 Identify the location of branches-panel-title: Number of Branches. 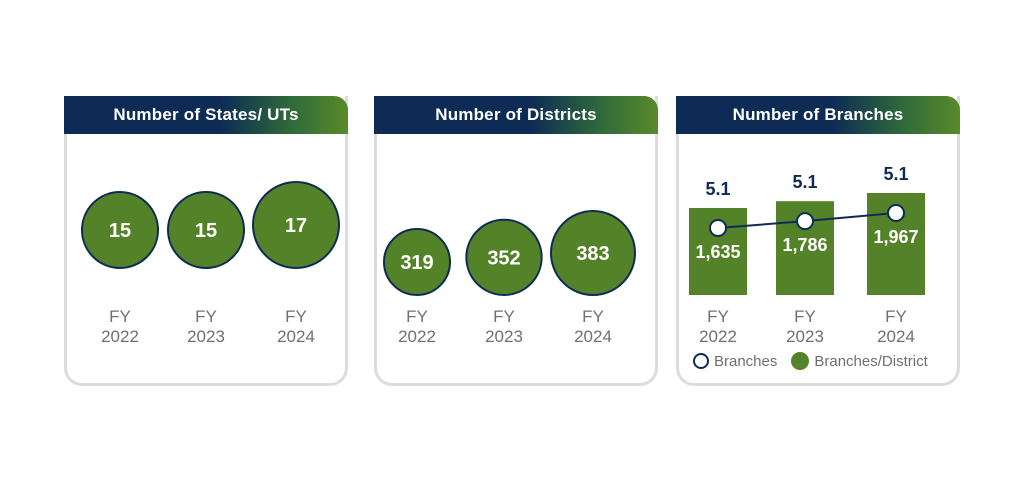
(818, 115).